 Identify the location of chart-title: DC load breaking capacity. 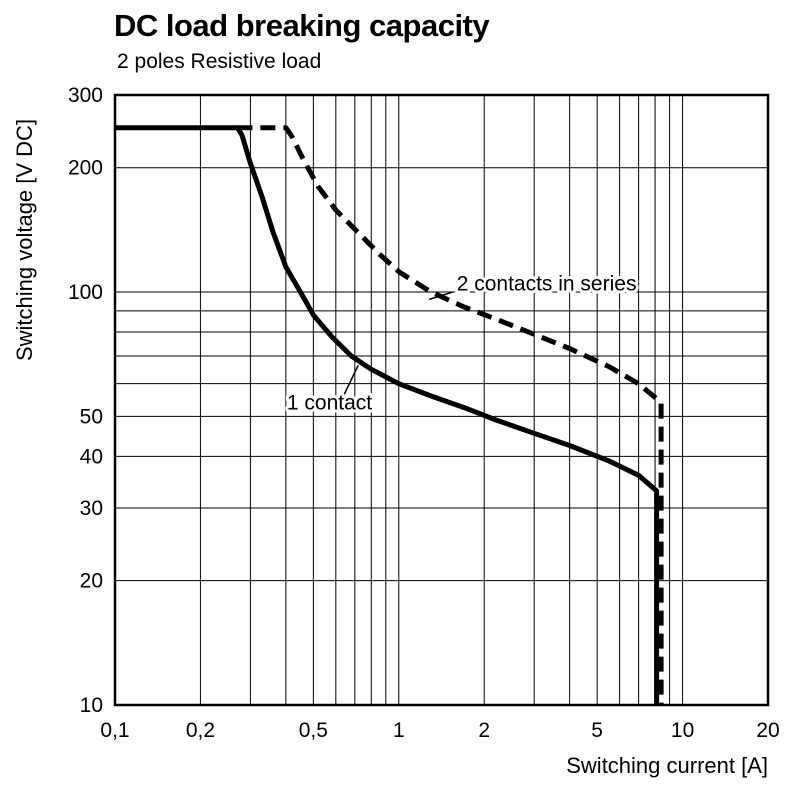
(302, 25).